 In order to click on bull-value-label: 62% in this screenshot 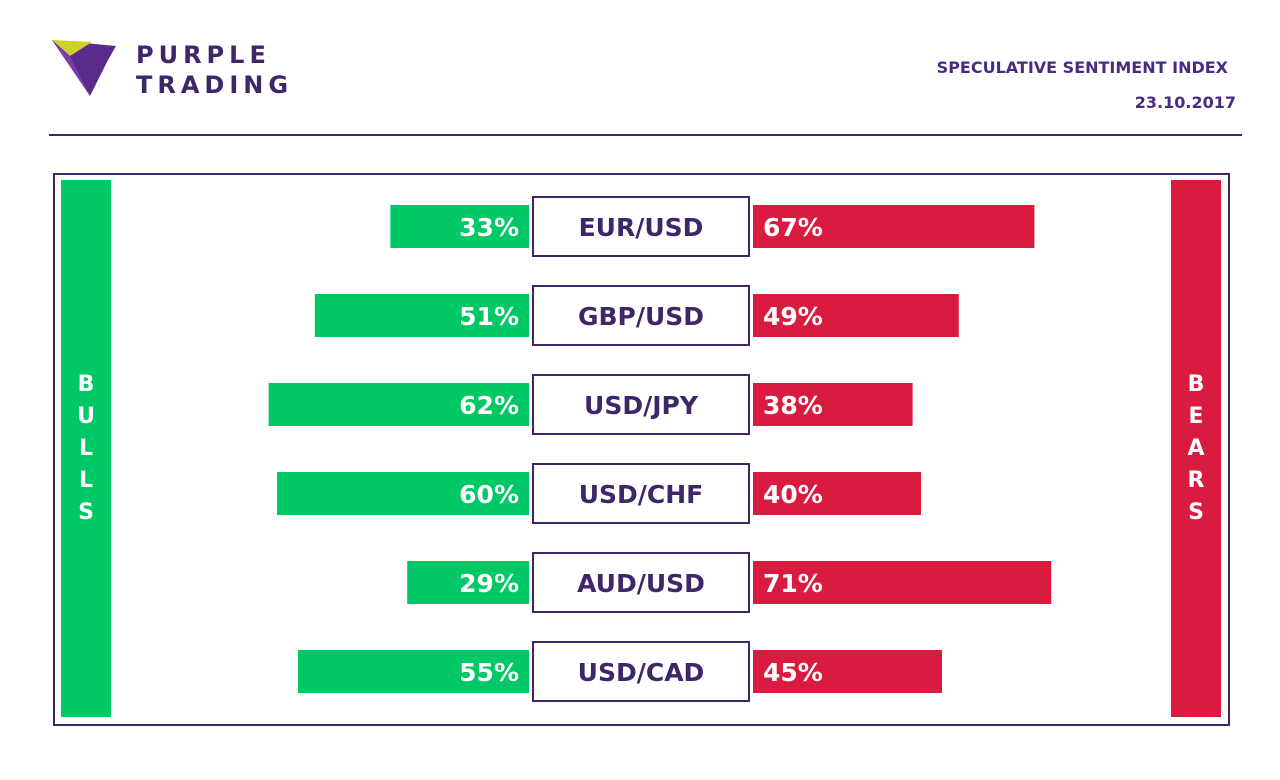, I will do `click(489, 405)`.